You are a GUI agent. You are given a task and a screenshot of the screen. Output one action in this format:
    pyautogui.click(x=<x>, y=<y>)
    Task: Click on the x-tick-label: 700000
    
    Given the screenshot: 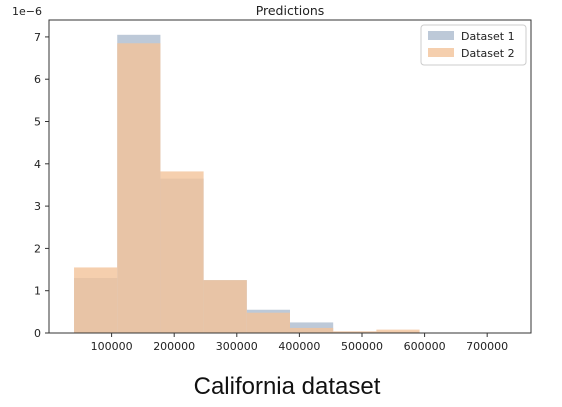 What is the action you would take?
    pyautogui.click(x=487, y=346)
    